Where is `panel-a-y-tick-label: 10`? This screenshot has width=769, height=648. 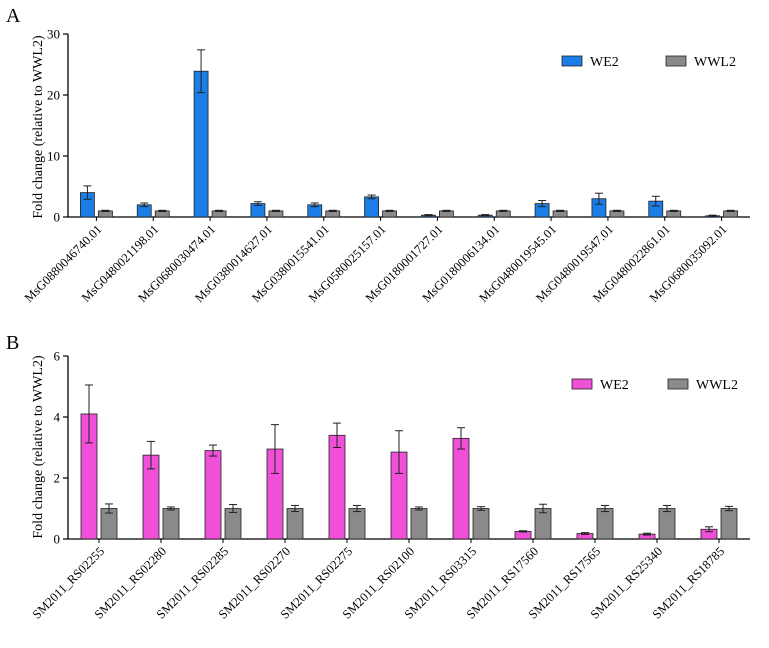
panel-a-y-tick-label: 10 is located at coordinates (53, 156).